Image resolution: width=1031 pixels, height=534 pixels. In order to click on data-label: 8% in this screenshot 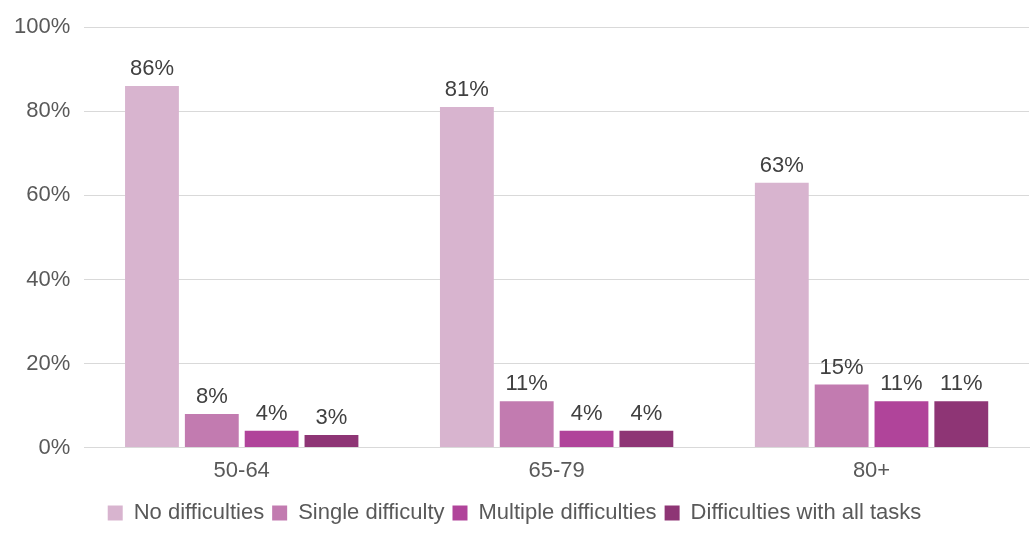, I will do `click(211, 396)`.